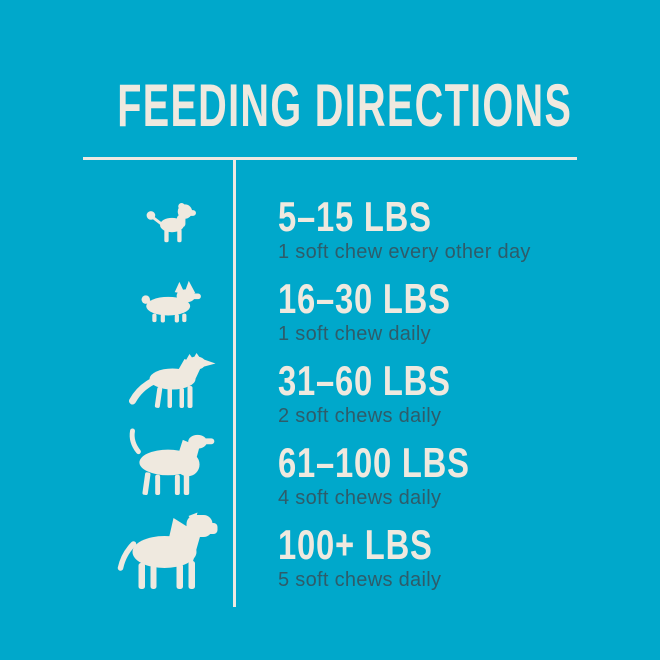  I want to click on feeding-row: 61–100 LBS 4 soft chews daily, so click(443, 476).